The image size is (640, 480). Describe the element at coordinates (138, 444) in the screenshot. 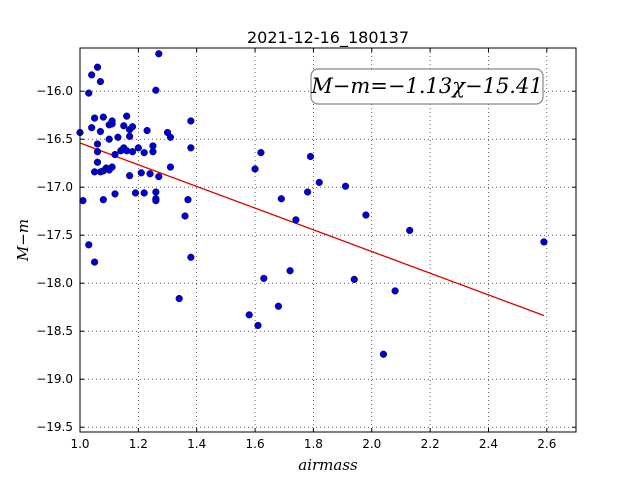

I see `x-tick-label: 1.2` at that location.